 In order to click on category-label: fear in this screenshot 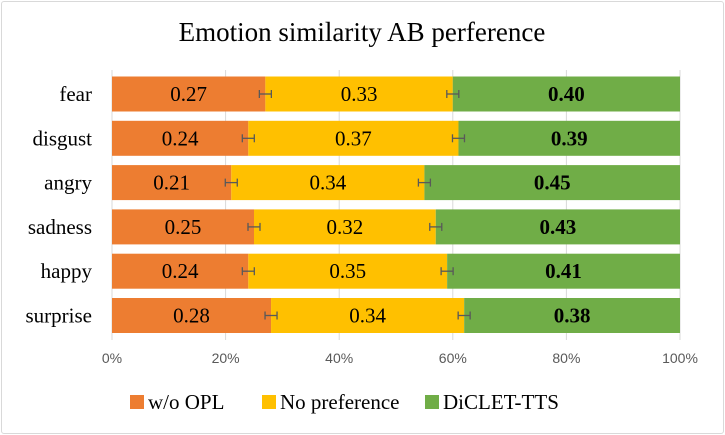, I will do `click(75, 94)`.